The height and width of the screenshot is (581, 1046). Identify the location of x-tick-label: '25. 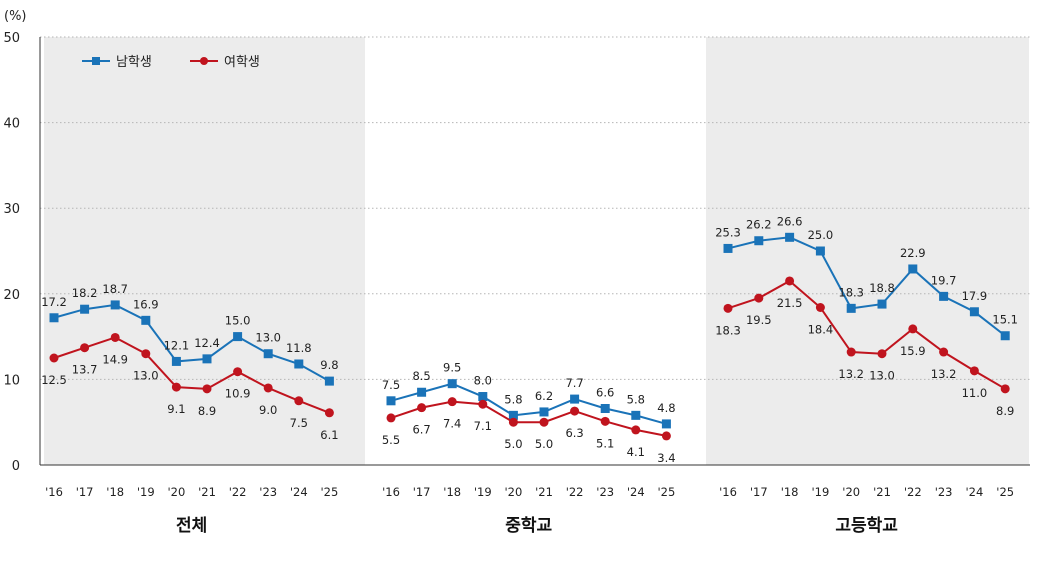
(667, 492).